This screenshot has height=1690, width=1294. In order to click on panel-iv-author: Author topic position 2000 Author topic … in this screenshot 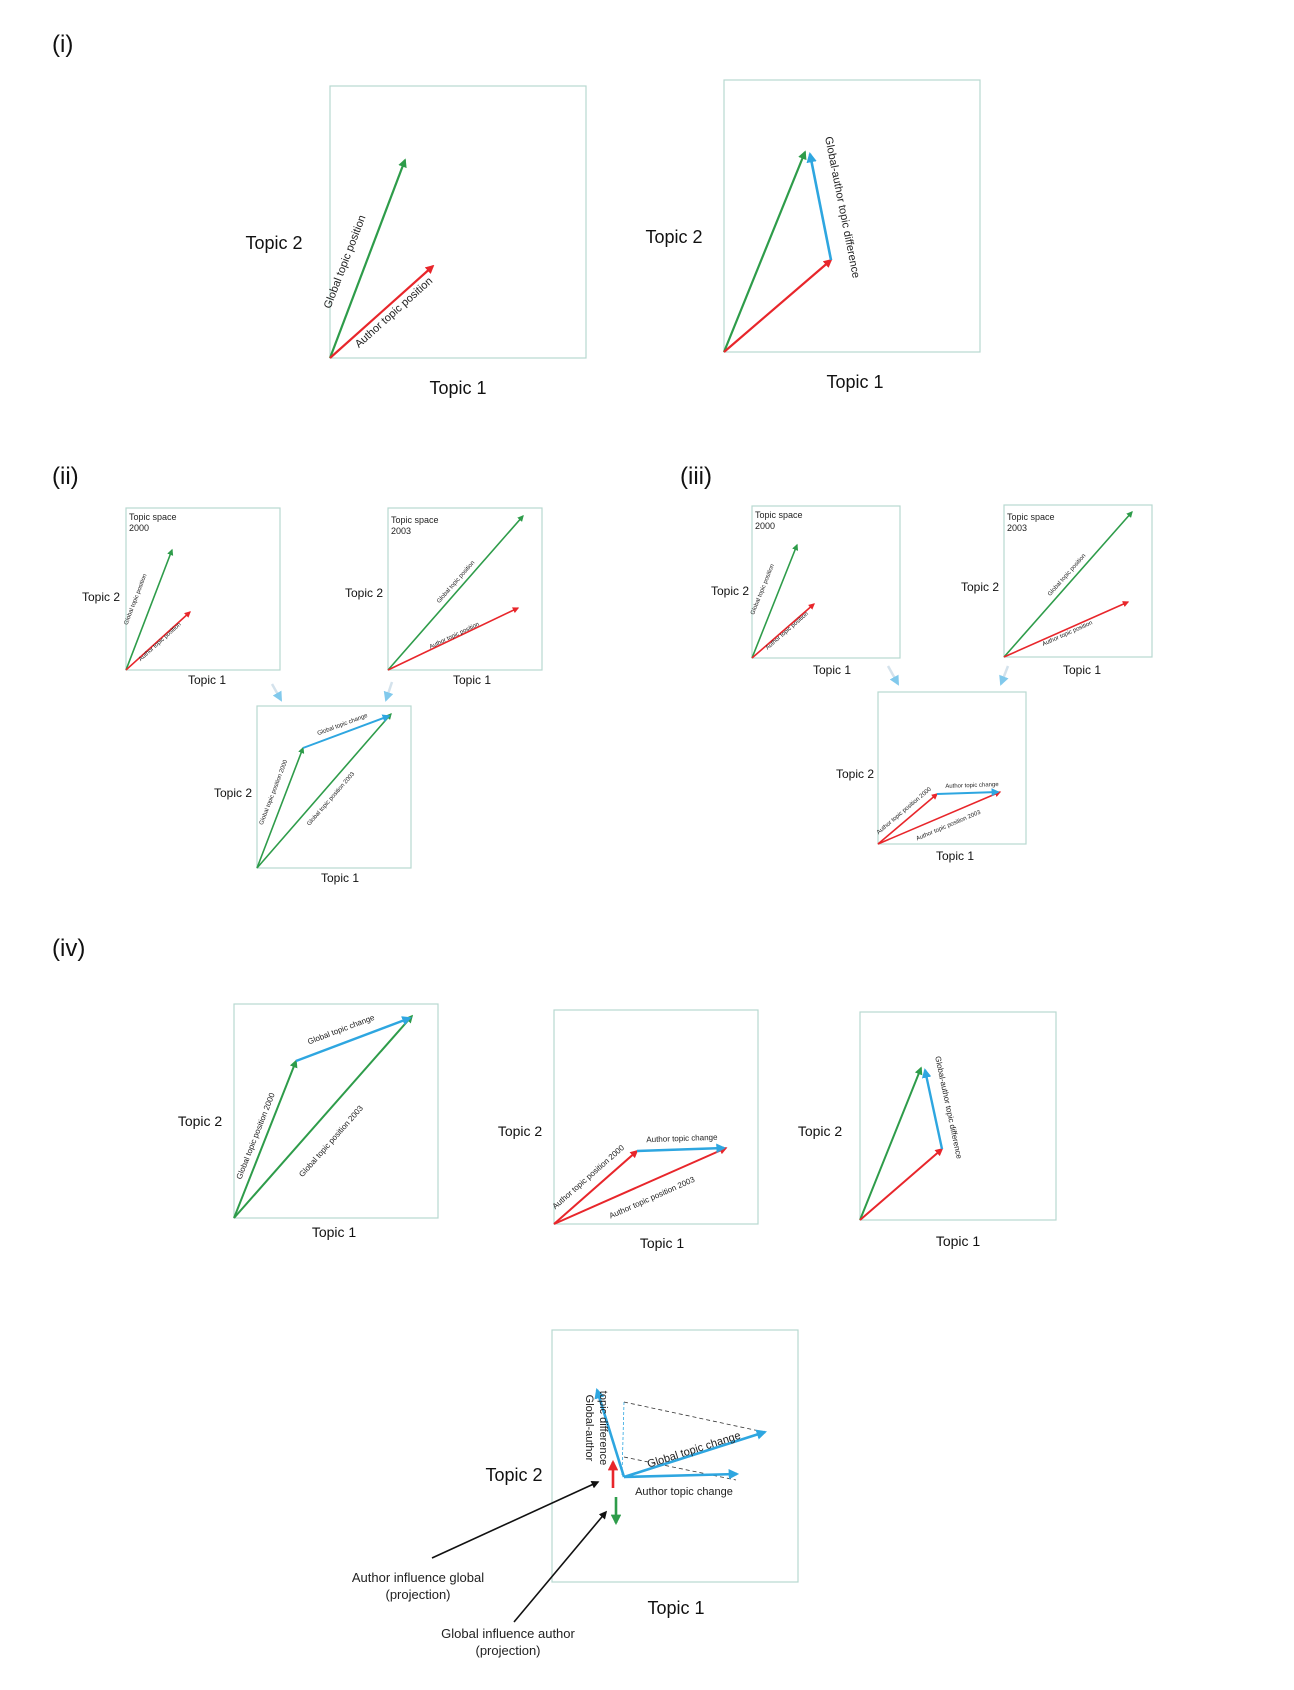, I will do `click(628, 1130)`.